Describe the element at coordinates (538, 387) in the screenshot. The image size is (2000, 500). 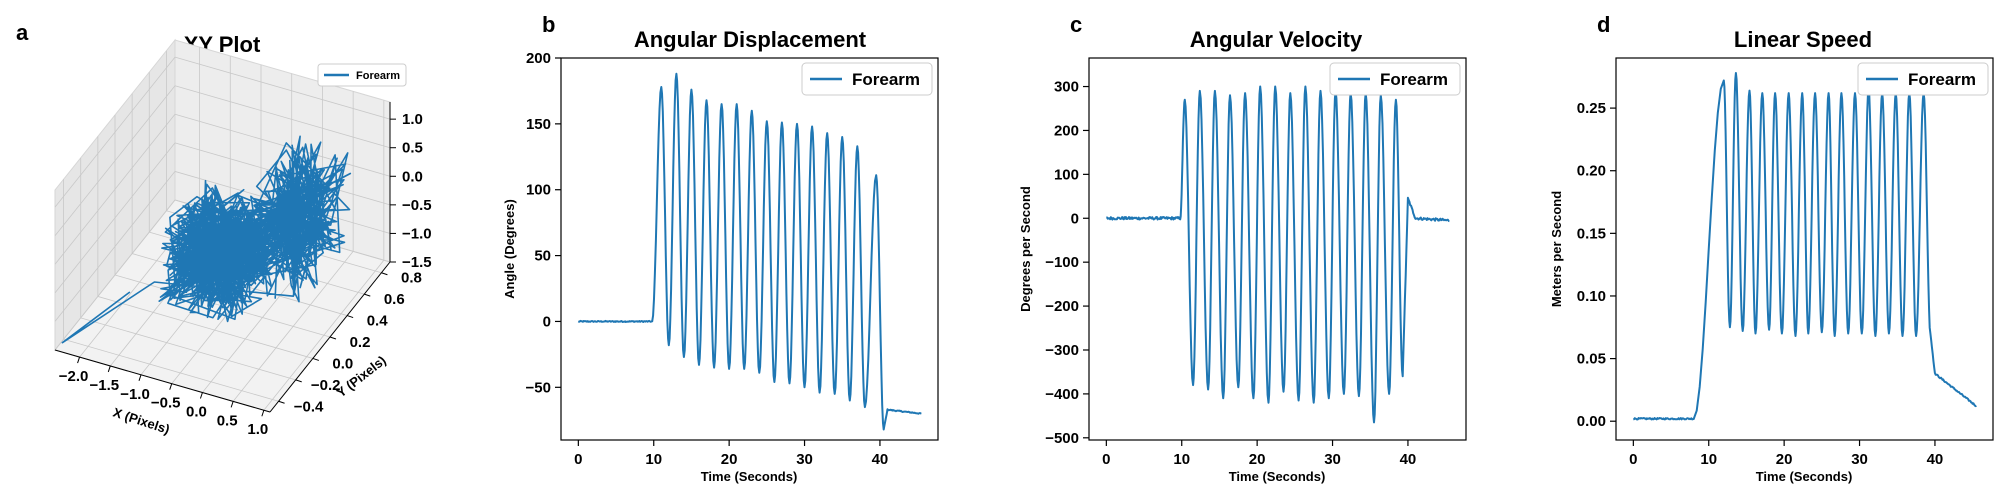
I see `panel-b-ytick-label: −50` at that location.